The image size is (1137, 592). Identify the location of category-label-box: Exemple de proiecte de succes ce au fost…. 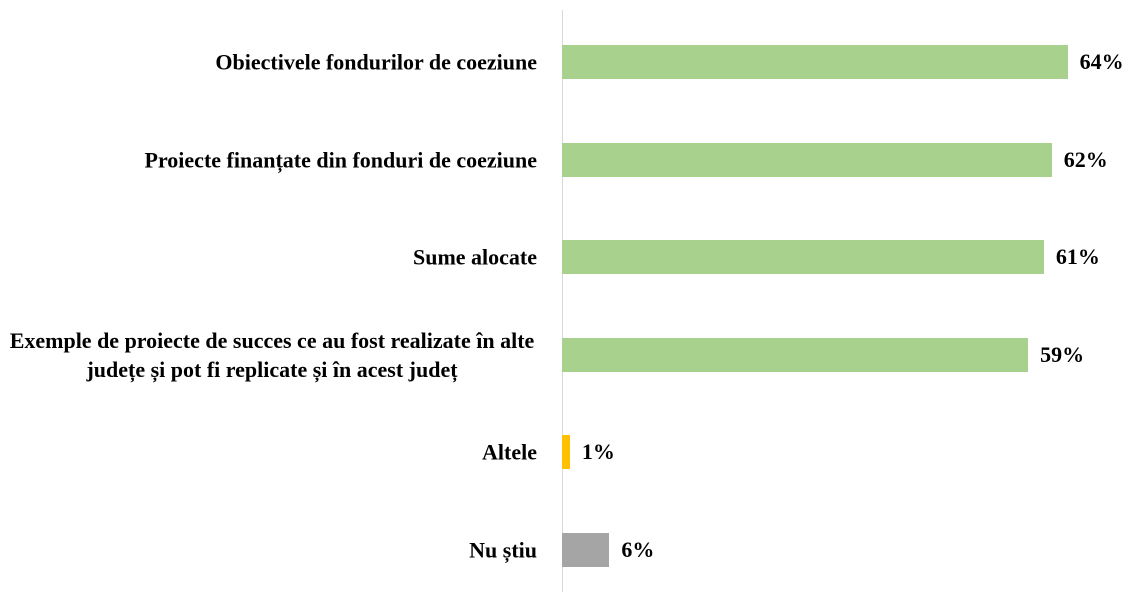
(268, 355).